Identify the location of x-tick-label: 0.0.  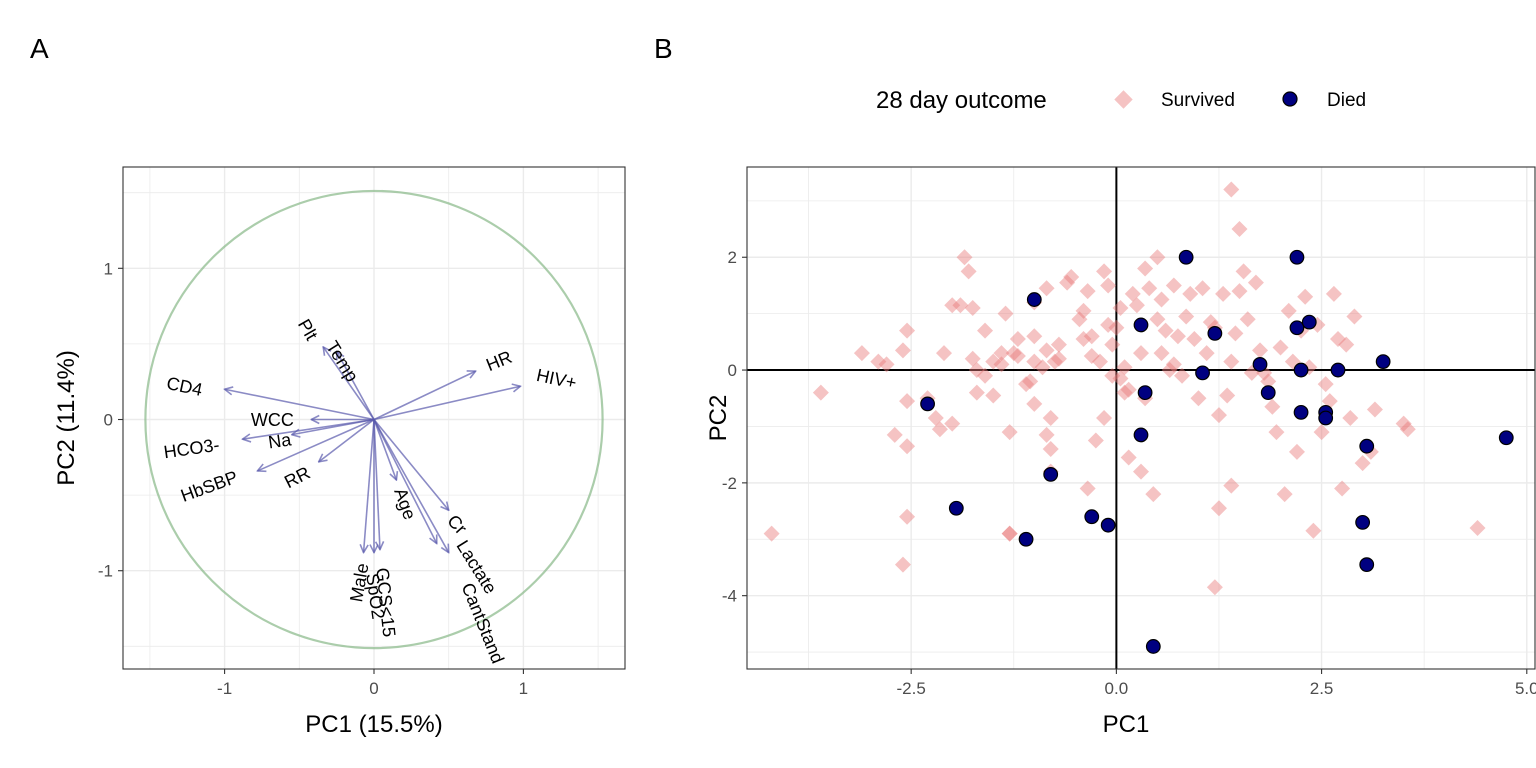
(1117, 688).